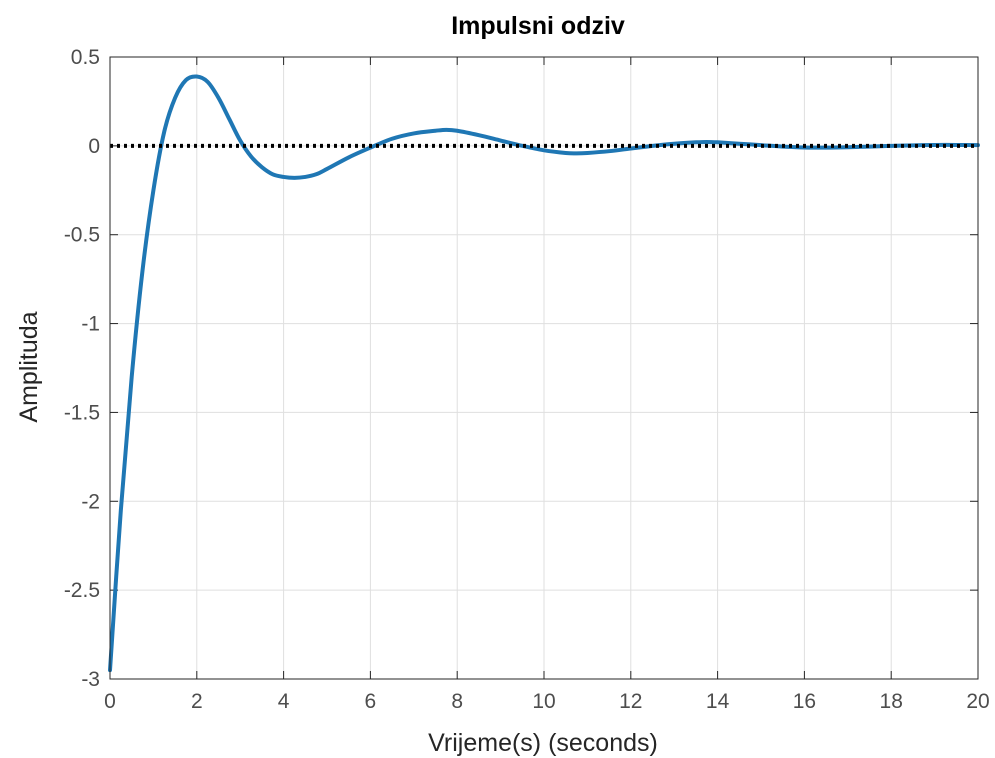 This screenshot has width=995, height=758. Describe the element at coordinates (543, 743) in the screenshot. I see `x-axis-label: Vrijeme(s) (seconds)` at that location.